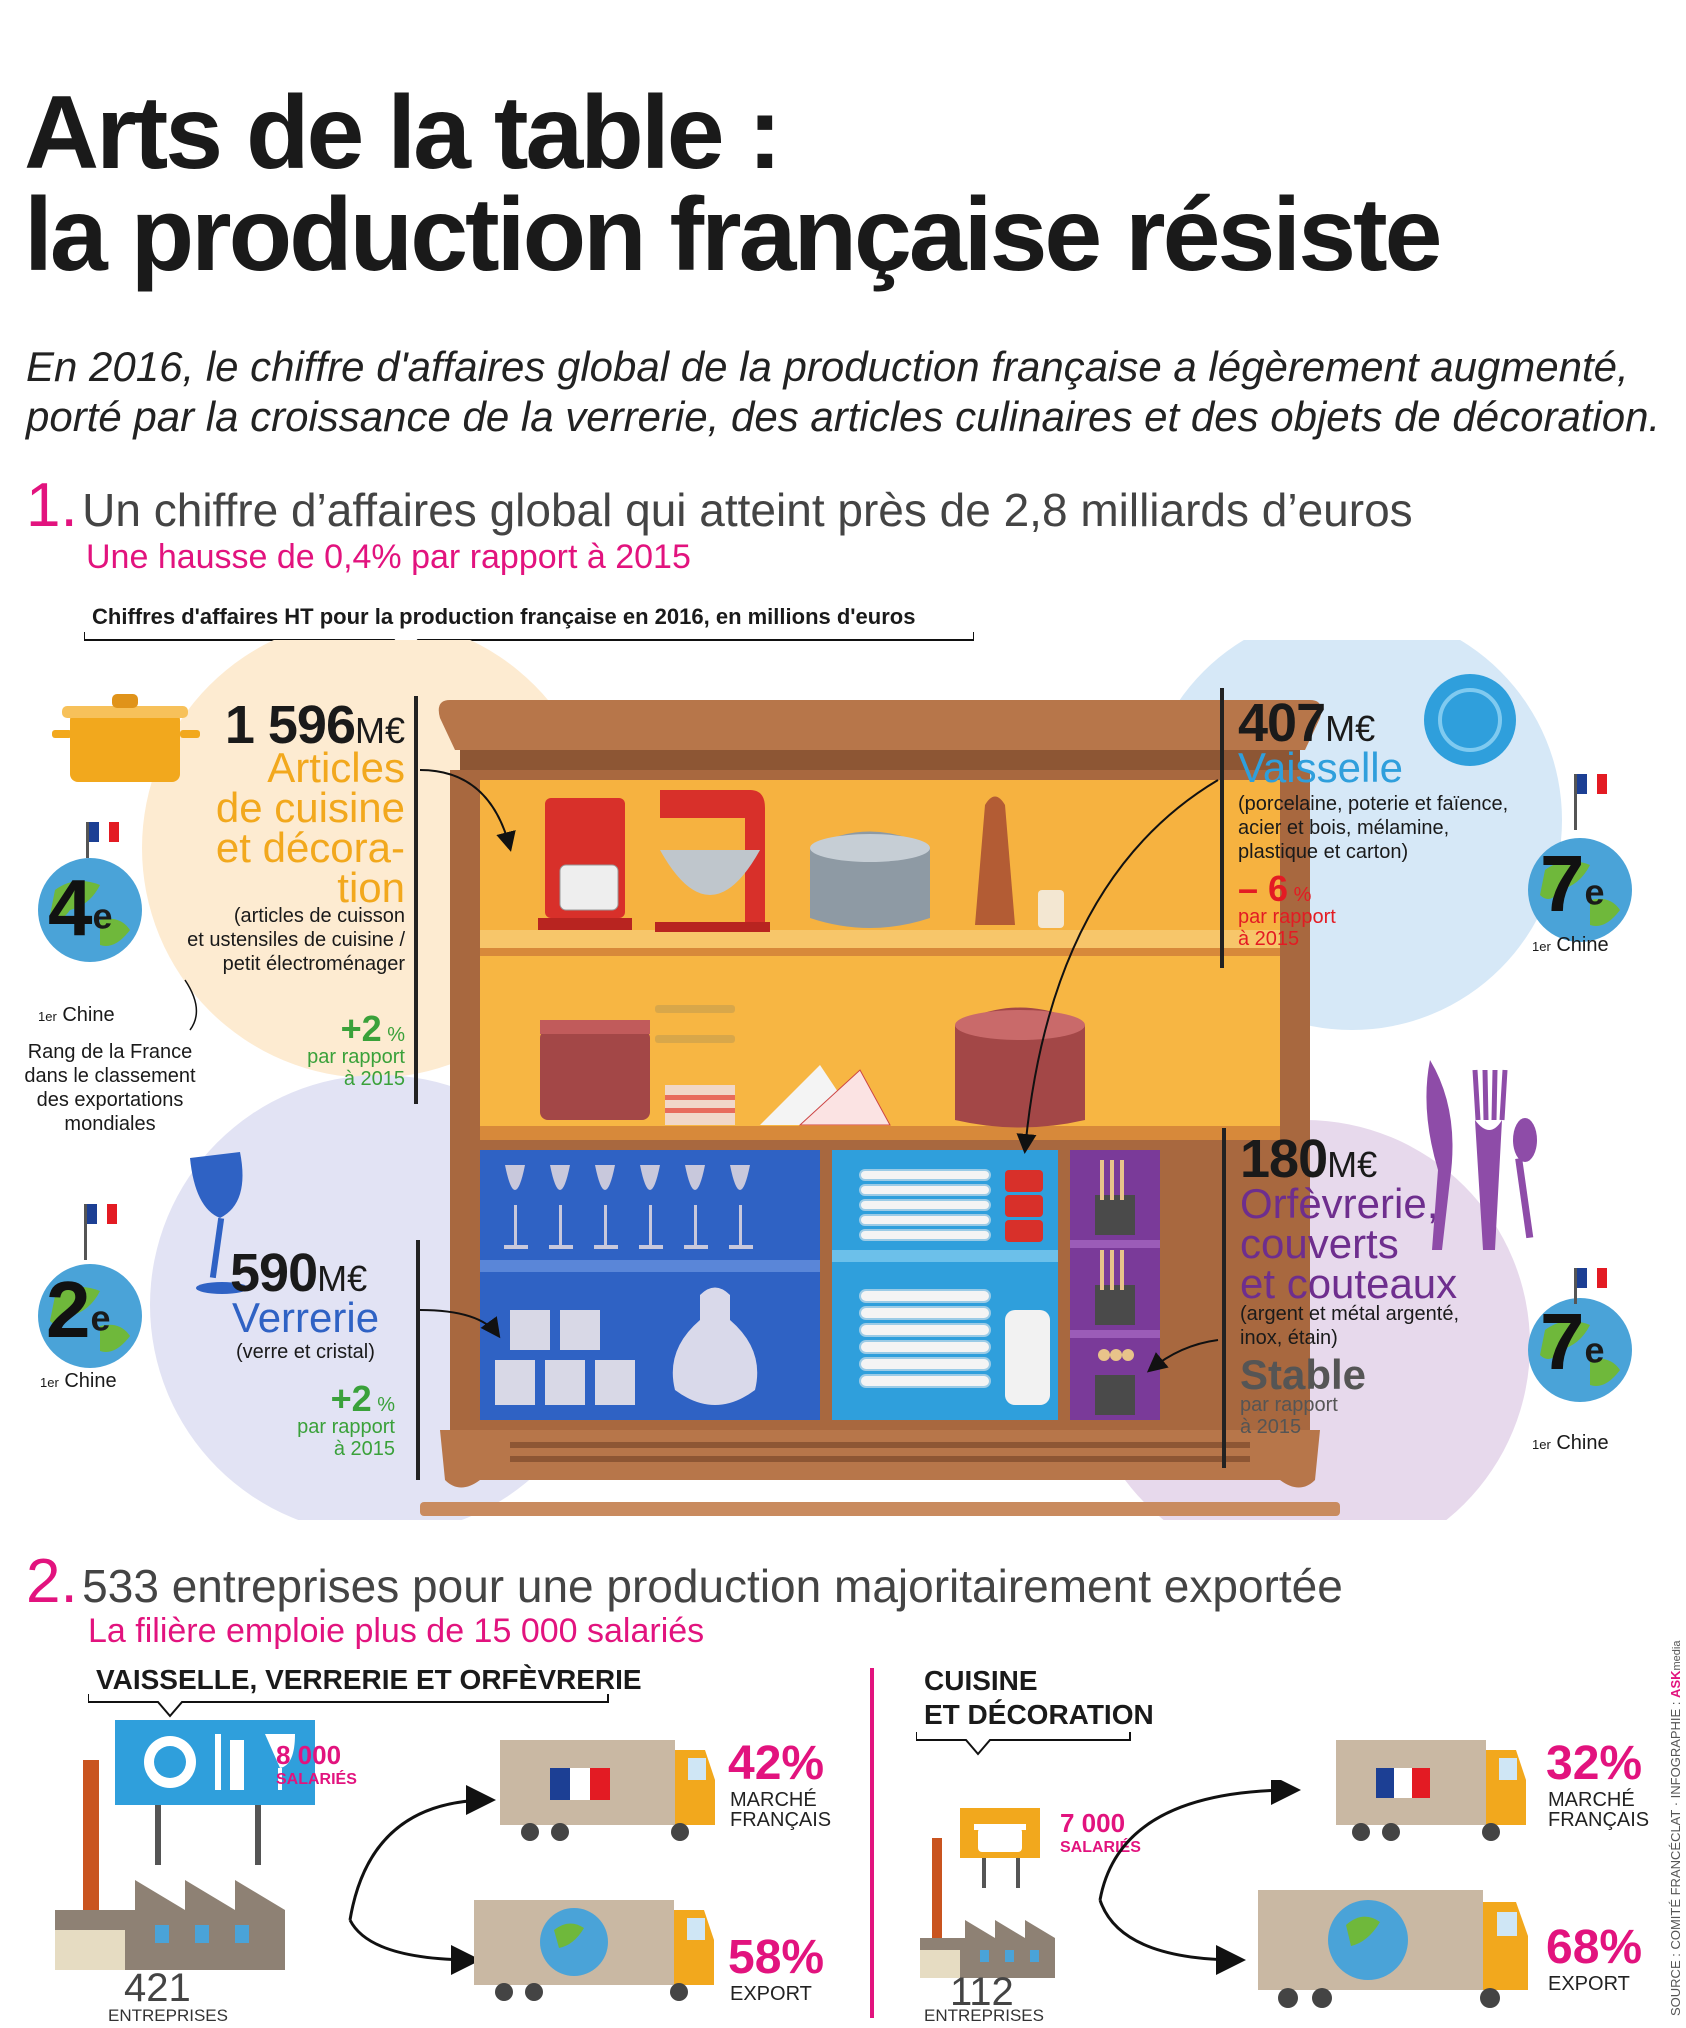 The width and height of the screenshot is (1686, 2028). What do you see at coordinates (565, 1357) in the screenshot?
I see `tumblers` at bounding box center [565, 1357].